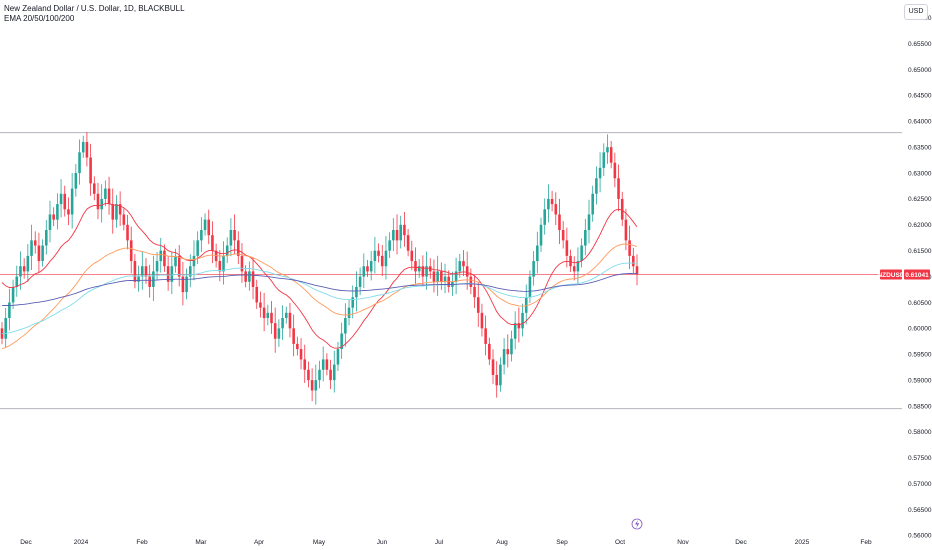 The width and height of the screenshot is (932, 550). Describe the element at coordinates (201, 542) in the screenshot. I see `time-tick-label: Mar` at that location.